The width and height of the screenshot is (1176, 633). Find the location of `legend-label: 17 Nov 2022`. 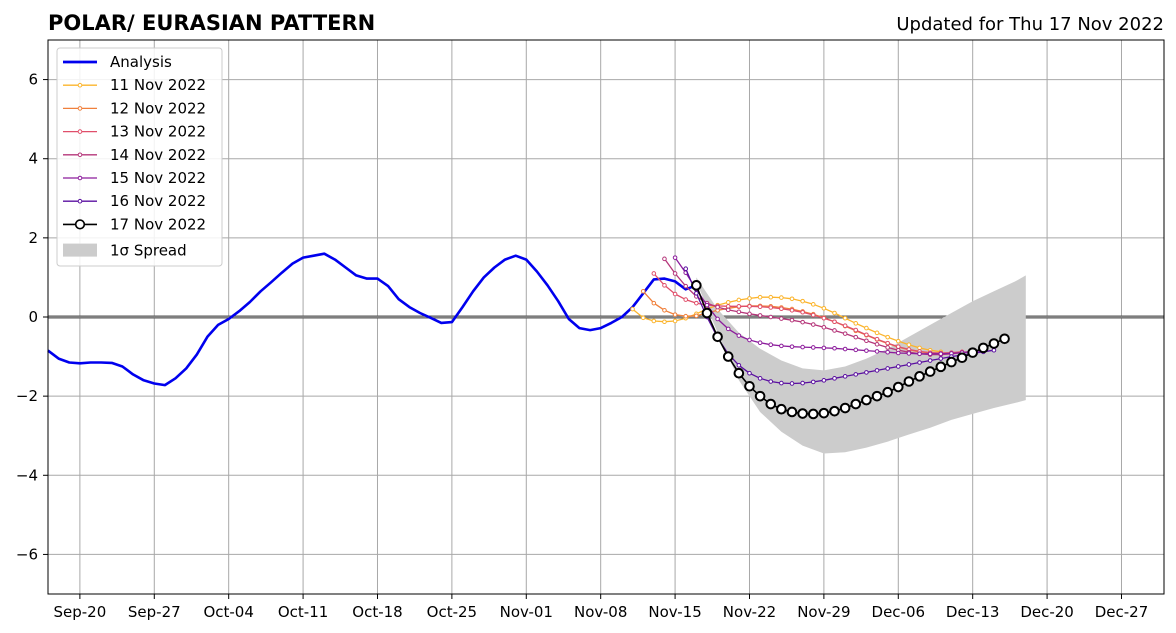

legend-label: 17 Nov 2022 is located at coordinates (158, 224).